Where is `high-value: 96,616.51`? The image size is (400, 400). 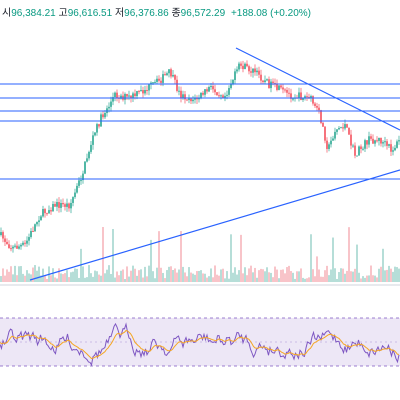 high-value: 96,616.51 is located at coordinates (90, 13).